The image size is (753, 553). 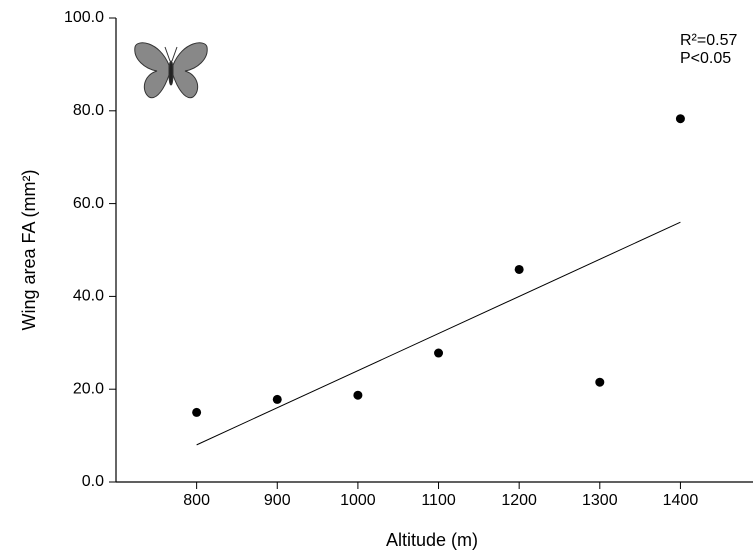 I want to click on x-tick-label: 1100, so click(x=438, y=500).